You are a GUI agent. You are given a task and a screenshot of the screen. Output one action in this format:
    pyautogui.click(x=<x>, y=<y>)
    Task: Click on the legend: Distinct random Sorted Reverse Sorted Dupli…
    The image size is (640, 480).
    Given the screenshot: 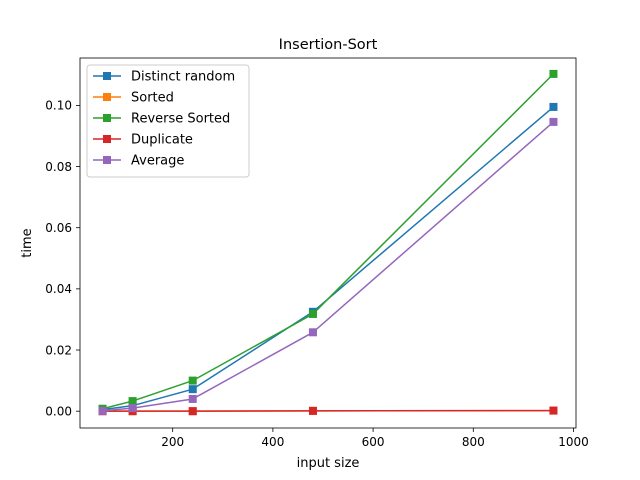 What is the action you would take?
    pyautogui.click(x=168, y=121)
    